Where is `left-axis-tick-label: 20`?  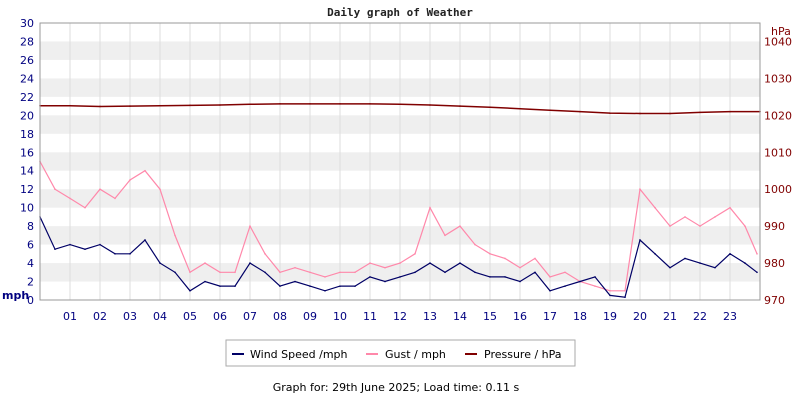
left-axis-tick-label: 20 is located at coordinates (27, 115).